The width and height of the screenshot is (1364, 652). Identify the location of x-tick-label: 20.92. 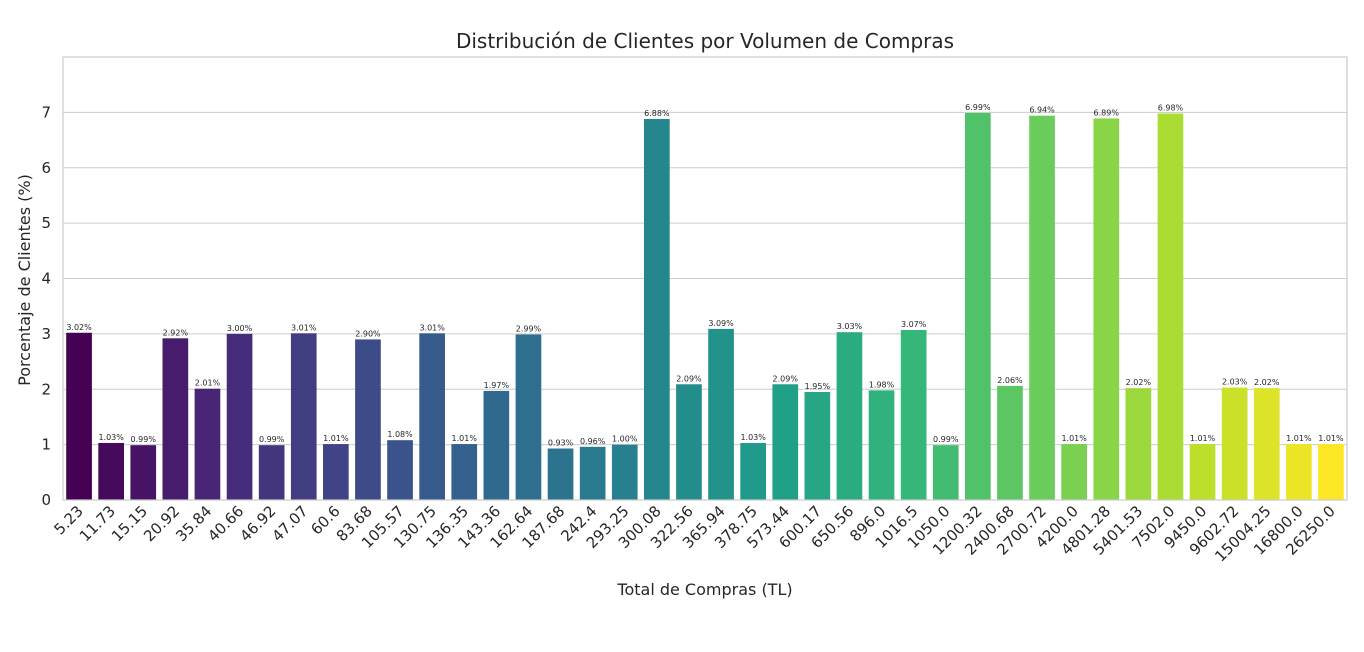
(161, 523).